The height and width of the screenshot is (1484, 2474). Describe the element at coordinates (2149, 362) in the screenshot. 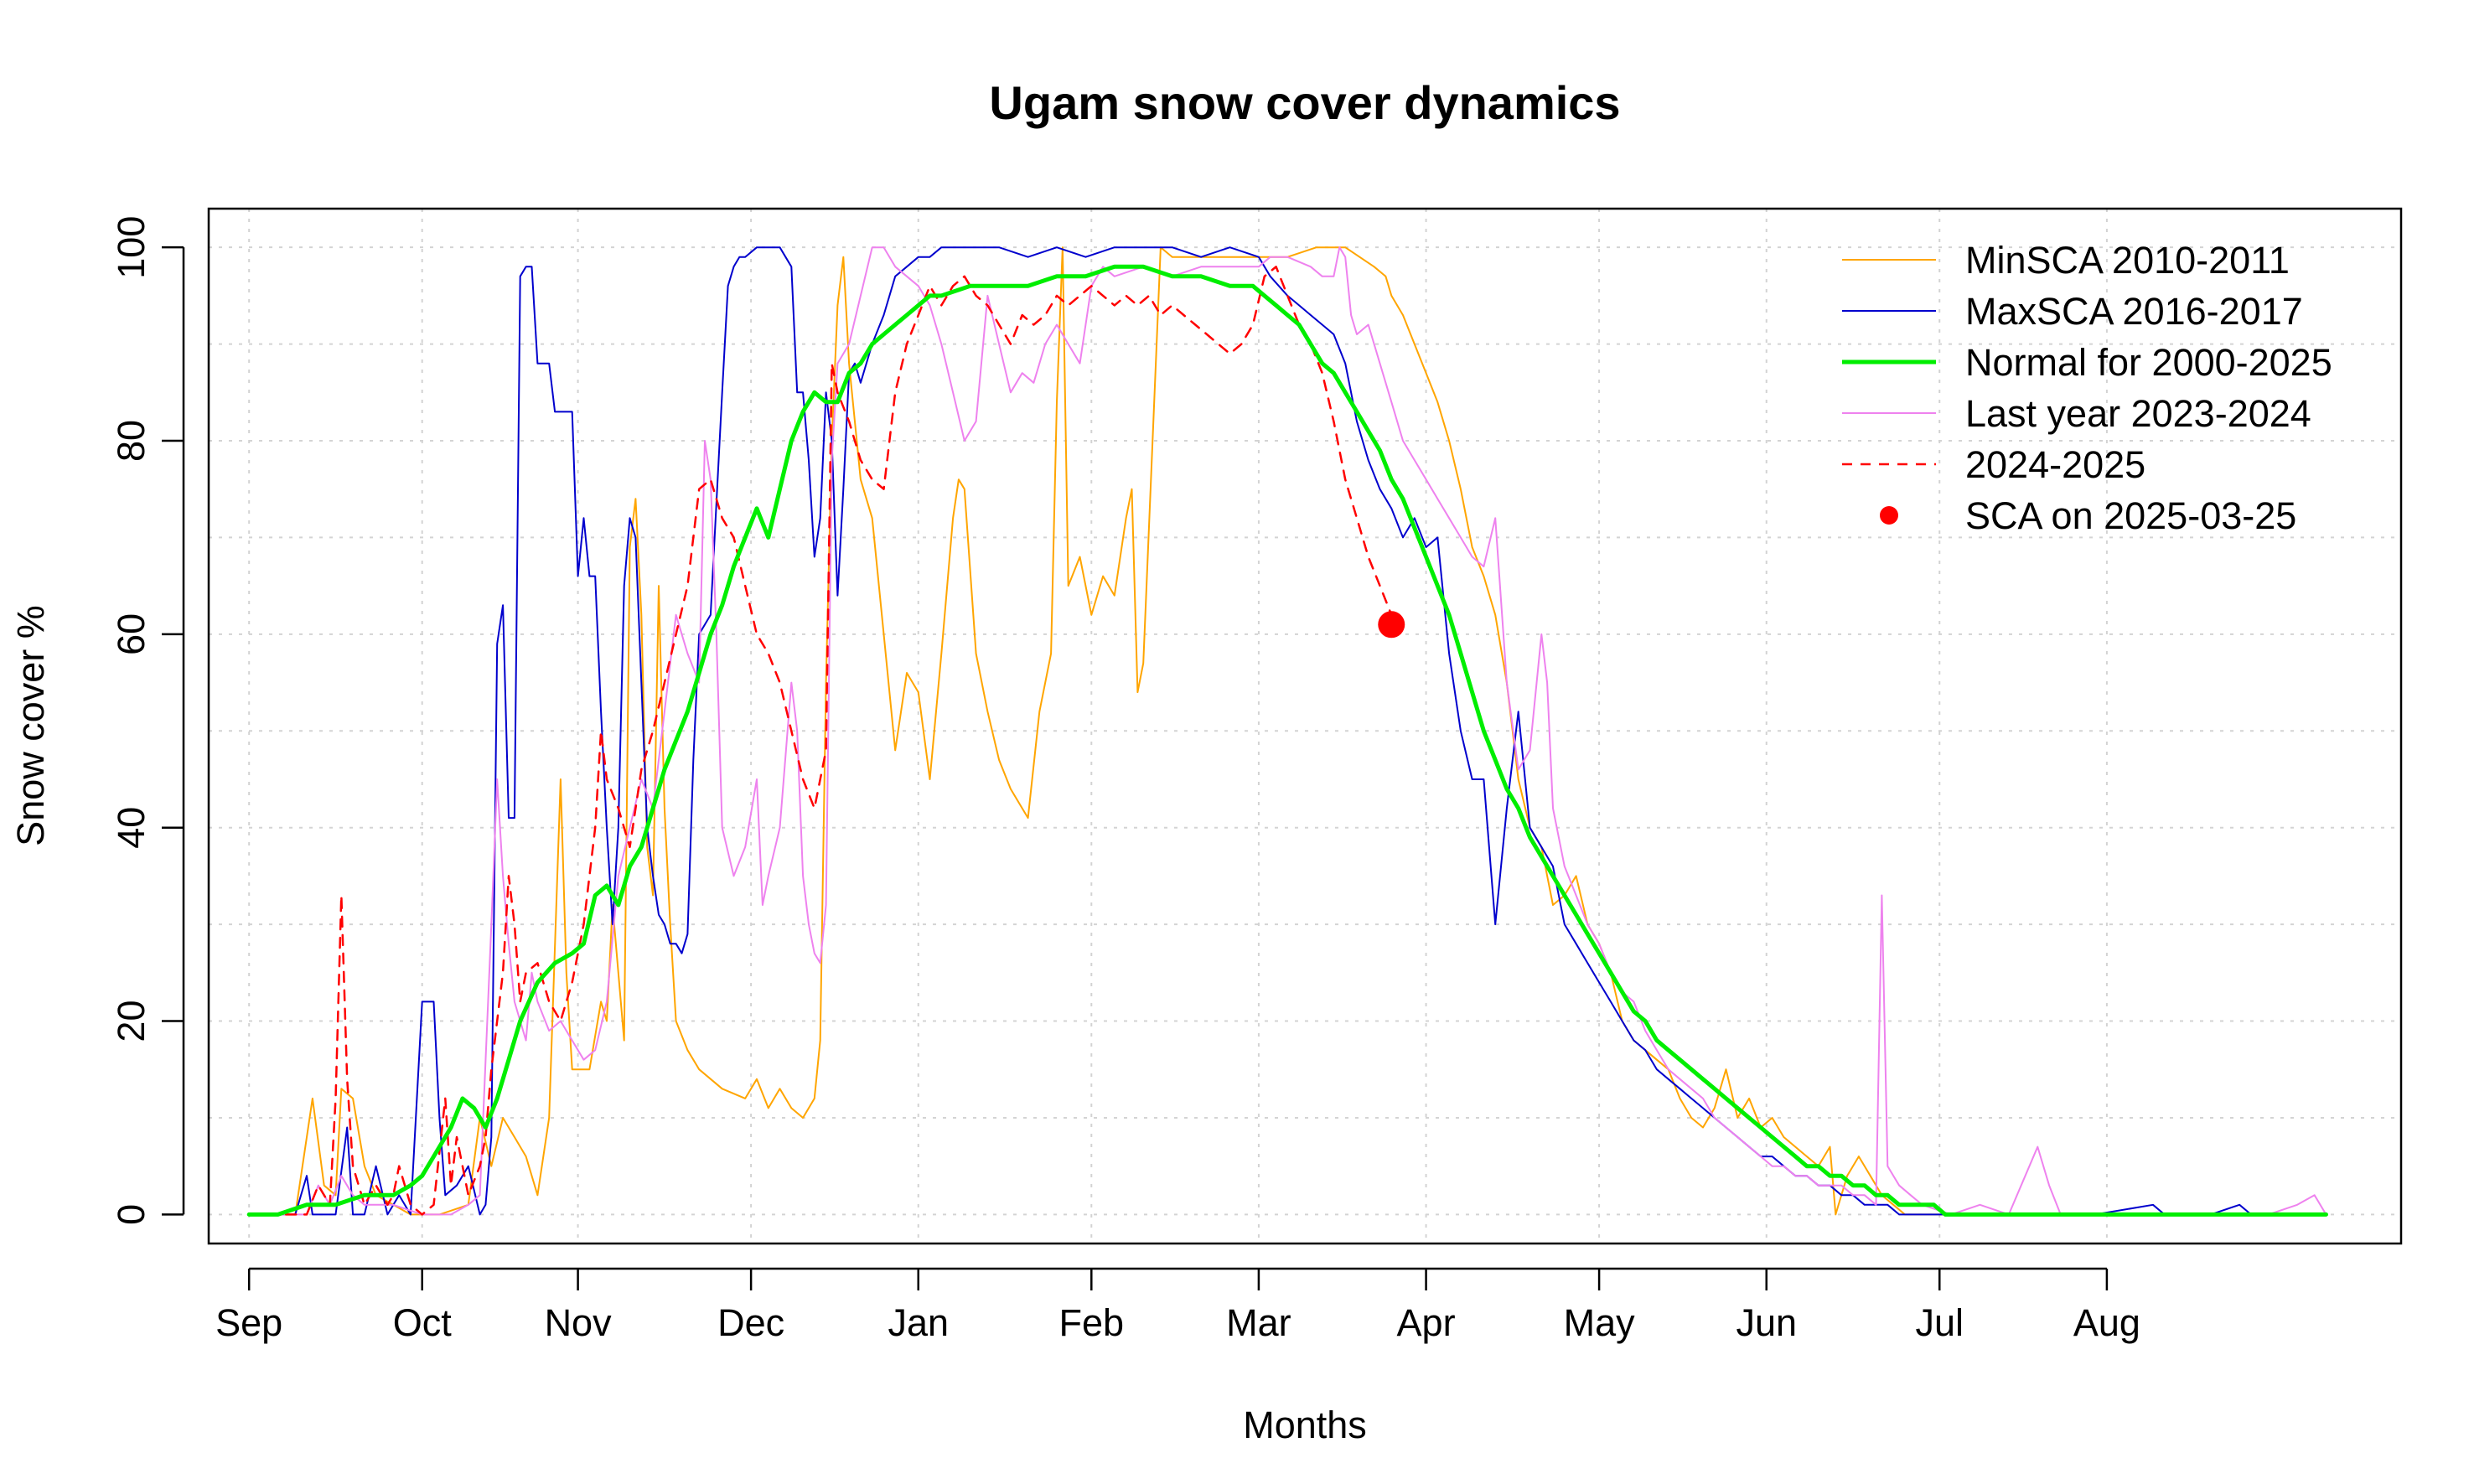

I see `legend-label-normal-for-2000-2025: Normal for 2000-2025` at that location.